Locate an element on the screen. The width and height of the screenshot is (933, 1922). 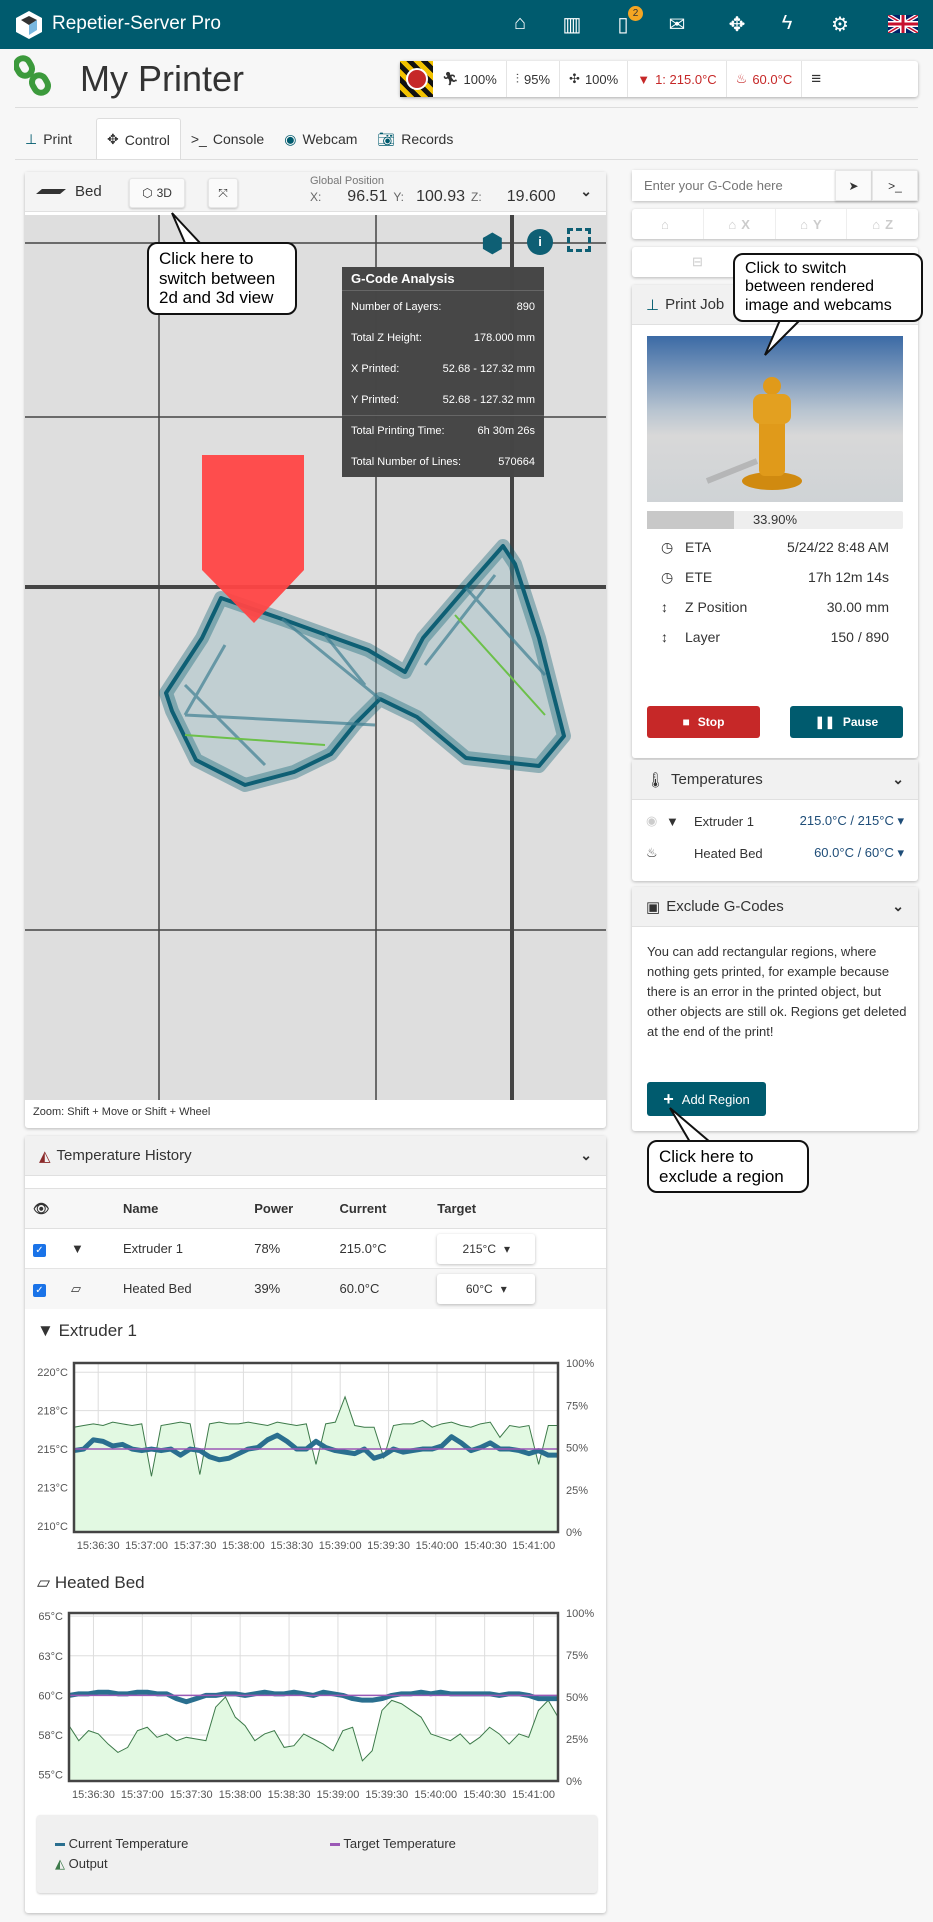
legend-output: ◭ Output is located at coordinates (81, 1863).